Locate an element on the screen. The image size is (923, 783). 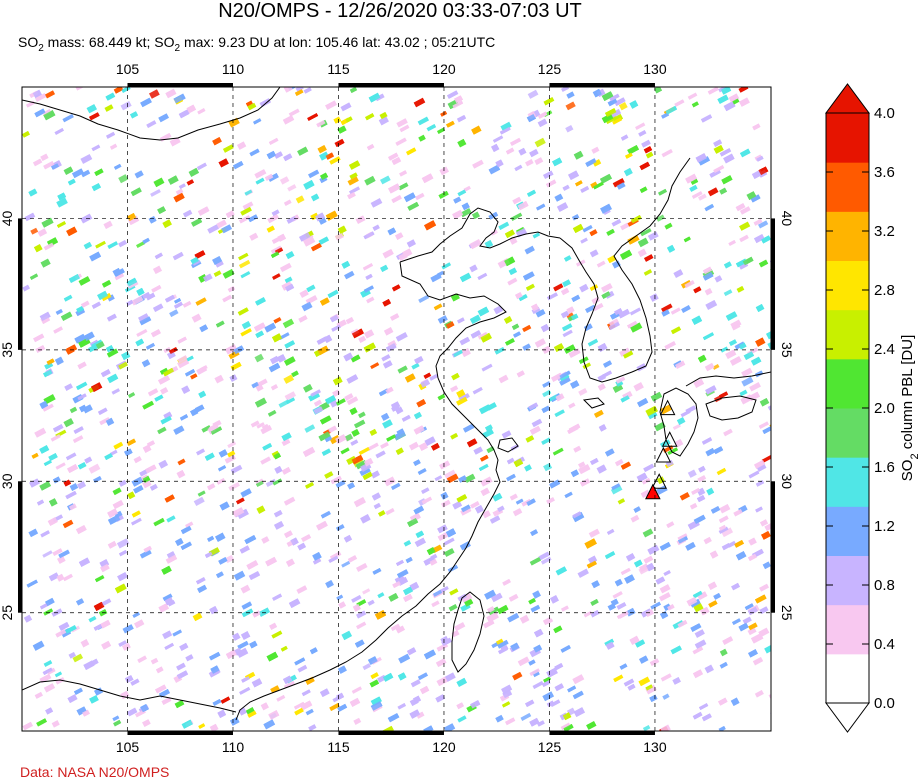
lat-tick-label-right: 25 is located at coordinates (787, 613).